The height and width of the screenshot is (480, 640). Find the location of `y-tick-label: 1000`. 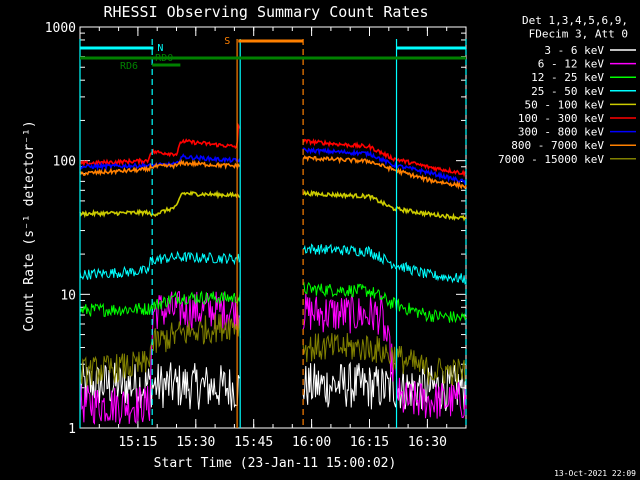

y-tick-label: 1000 is located at coordinates (60, 28).